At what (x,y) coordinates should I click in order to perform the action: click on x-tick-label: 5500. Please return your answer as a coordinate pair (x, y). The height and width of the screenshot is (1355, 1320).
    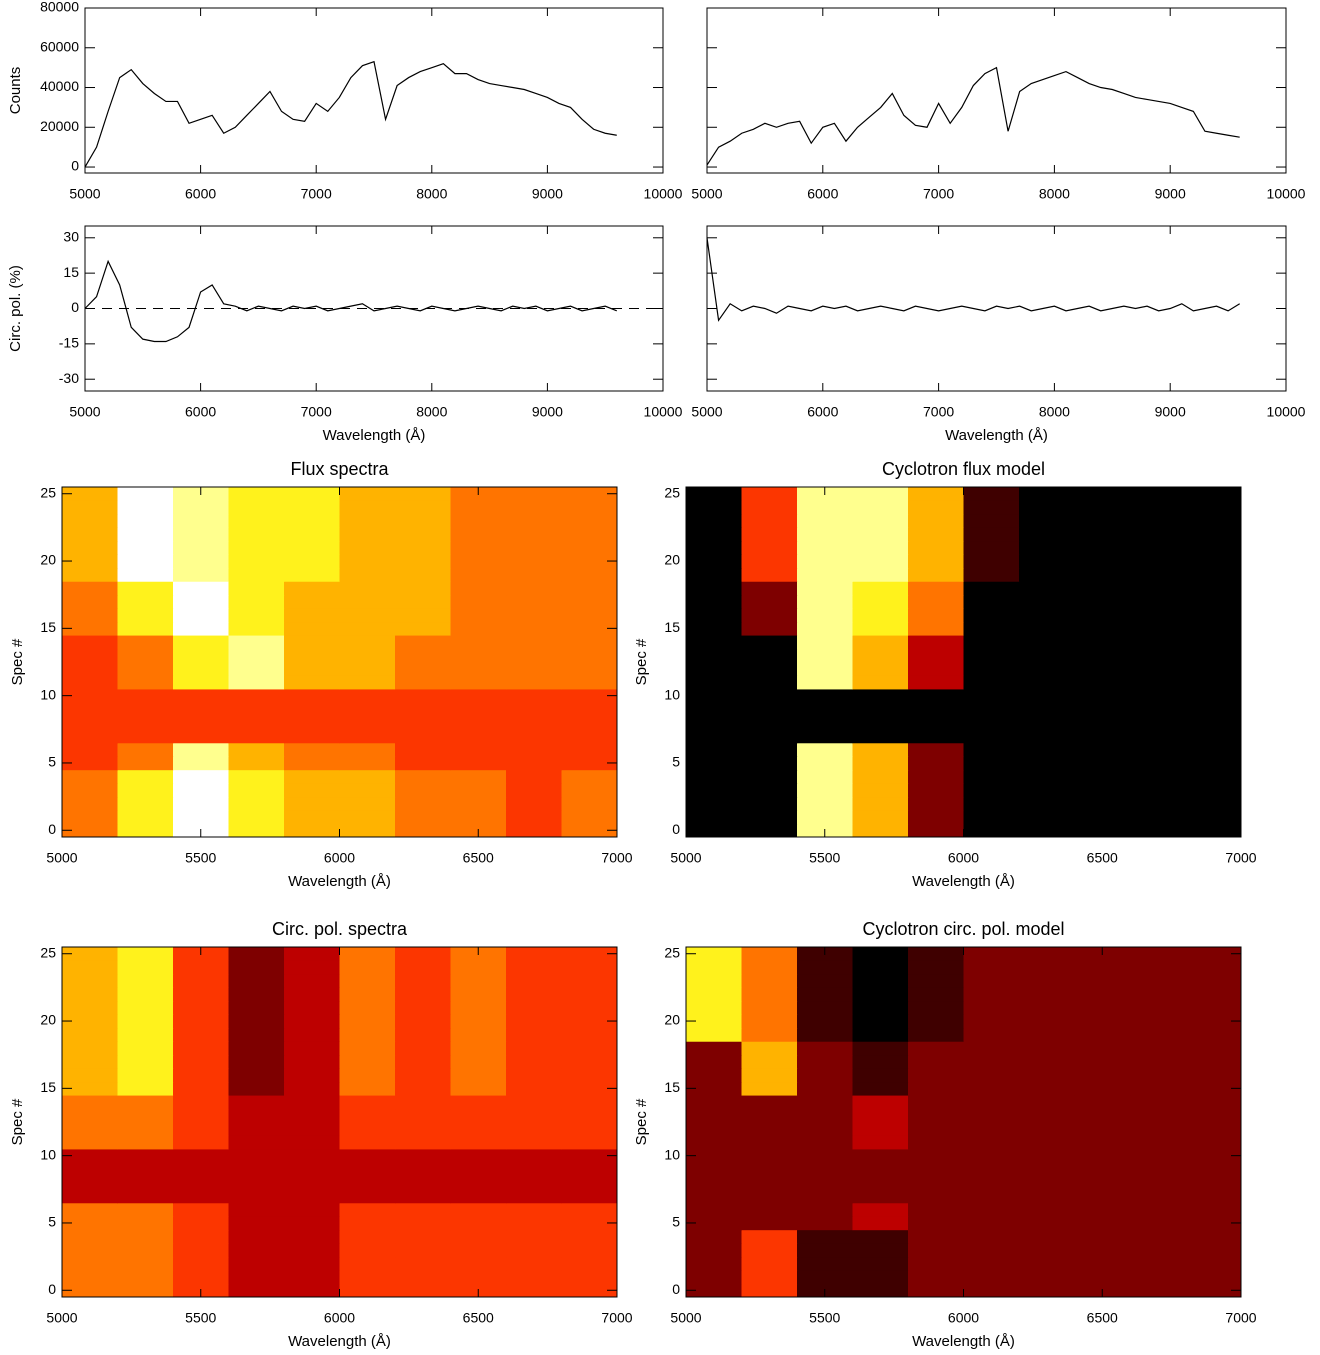
    Looking at the image, I should click on (824, 858).